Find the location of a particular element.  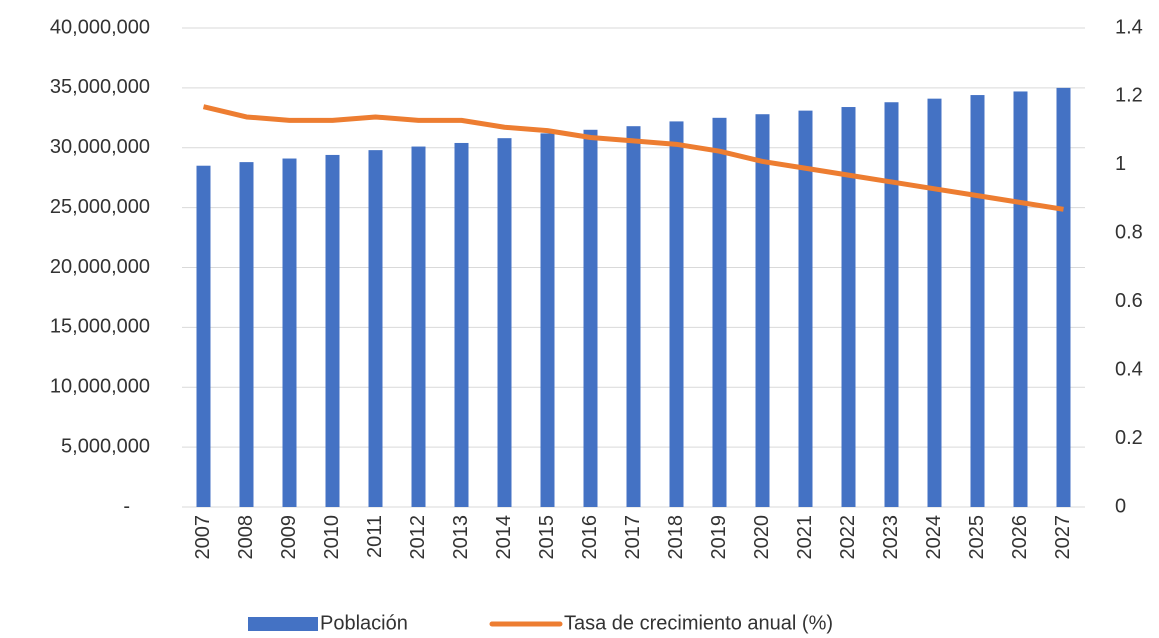

x-tick-label: 2019 is located at coordinates (719, 537).